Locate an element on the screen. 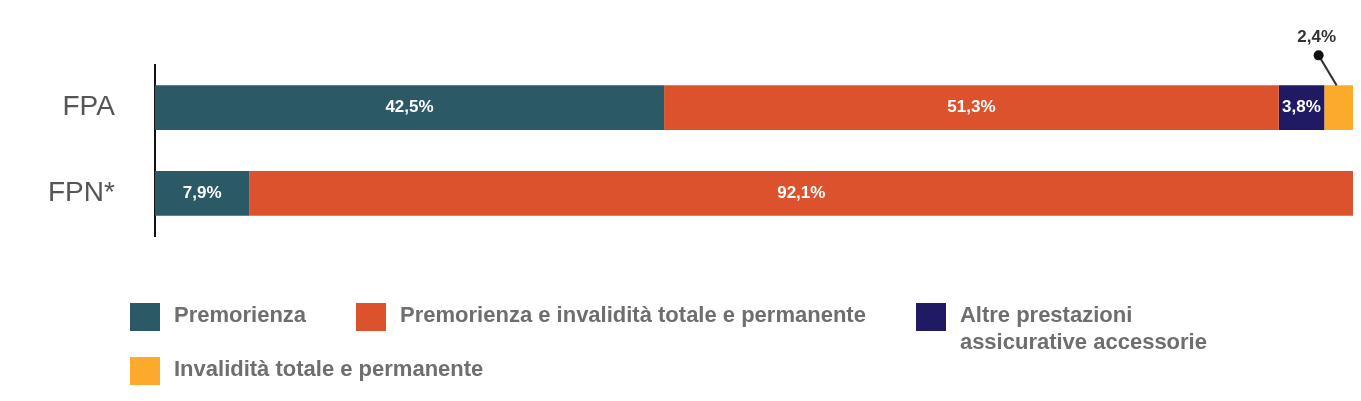 The height and width of the screenshot is (401, 1361). data-label: 7,9% is located at coordinates (202, 193).